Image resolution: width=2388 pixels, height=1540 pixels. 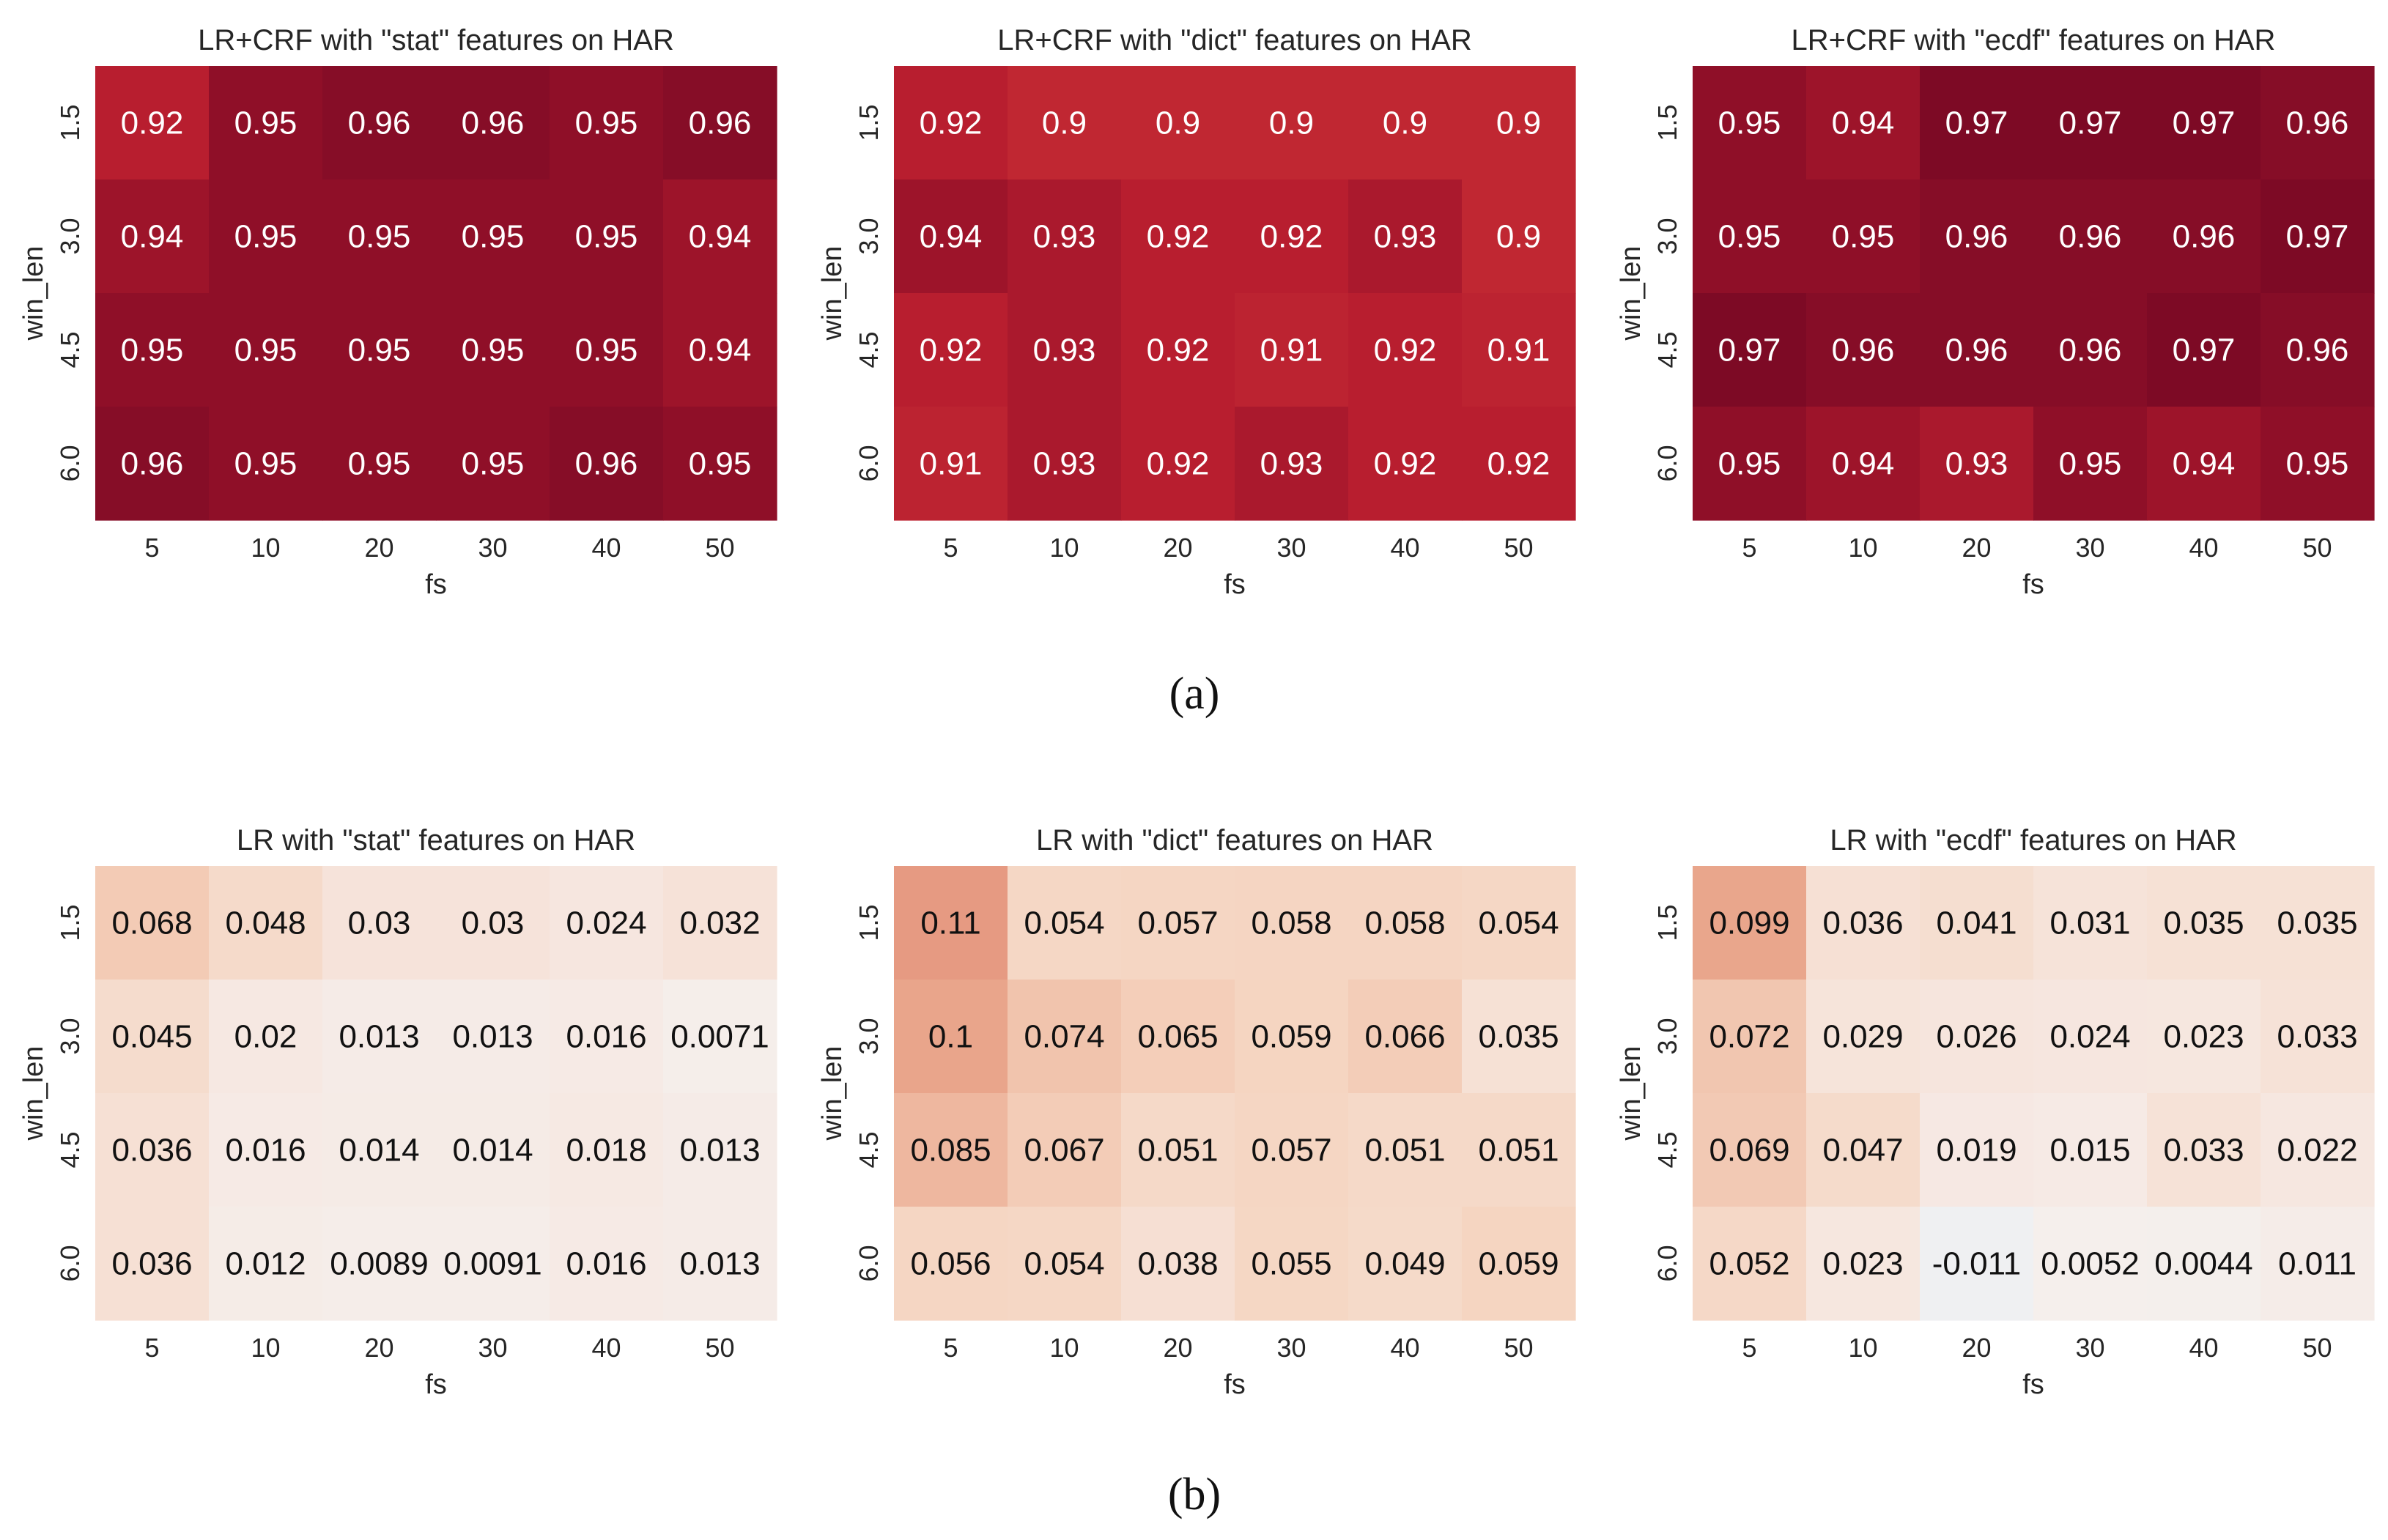 What do you see at coordinates (606, 1151) in the screenshot?
I see `cell-label: 0.018` at bounding box center [606, 1151].